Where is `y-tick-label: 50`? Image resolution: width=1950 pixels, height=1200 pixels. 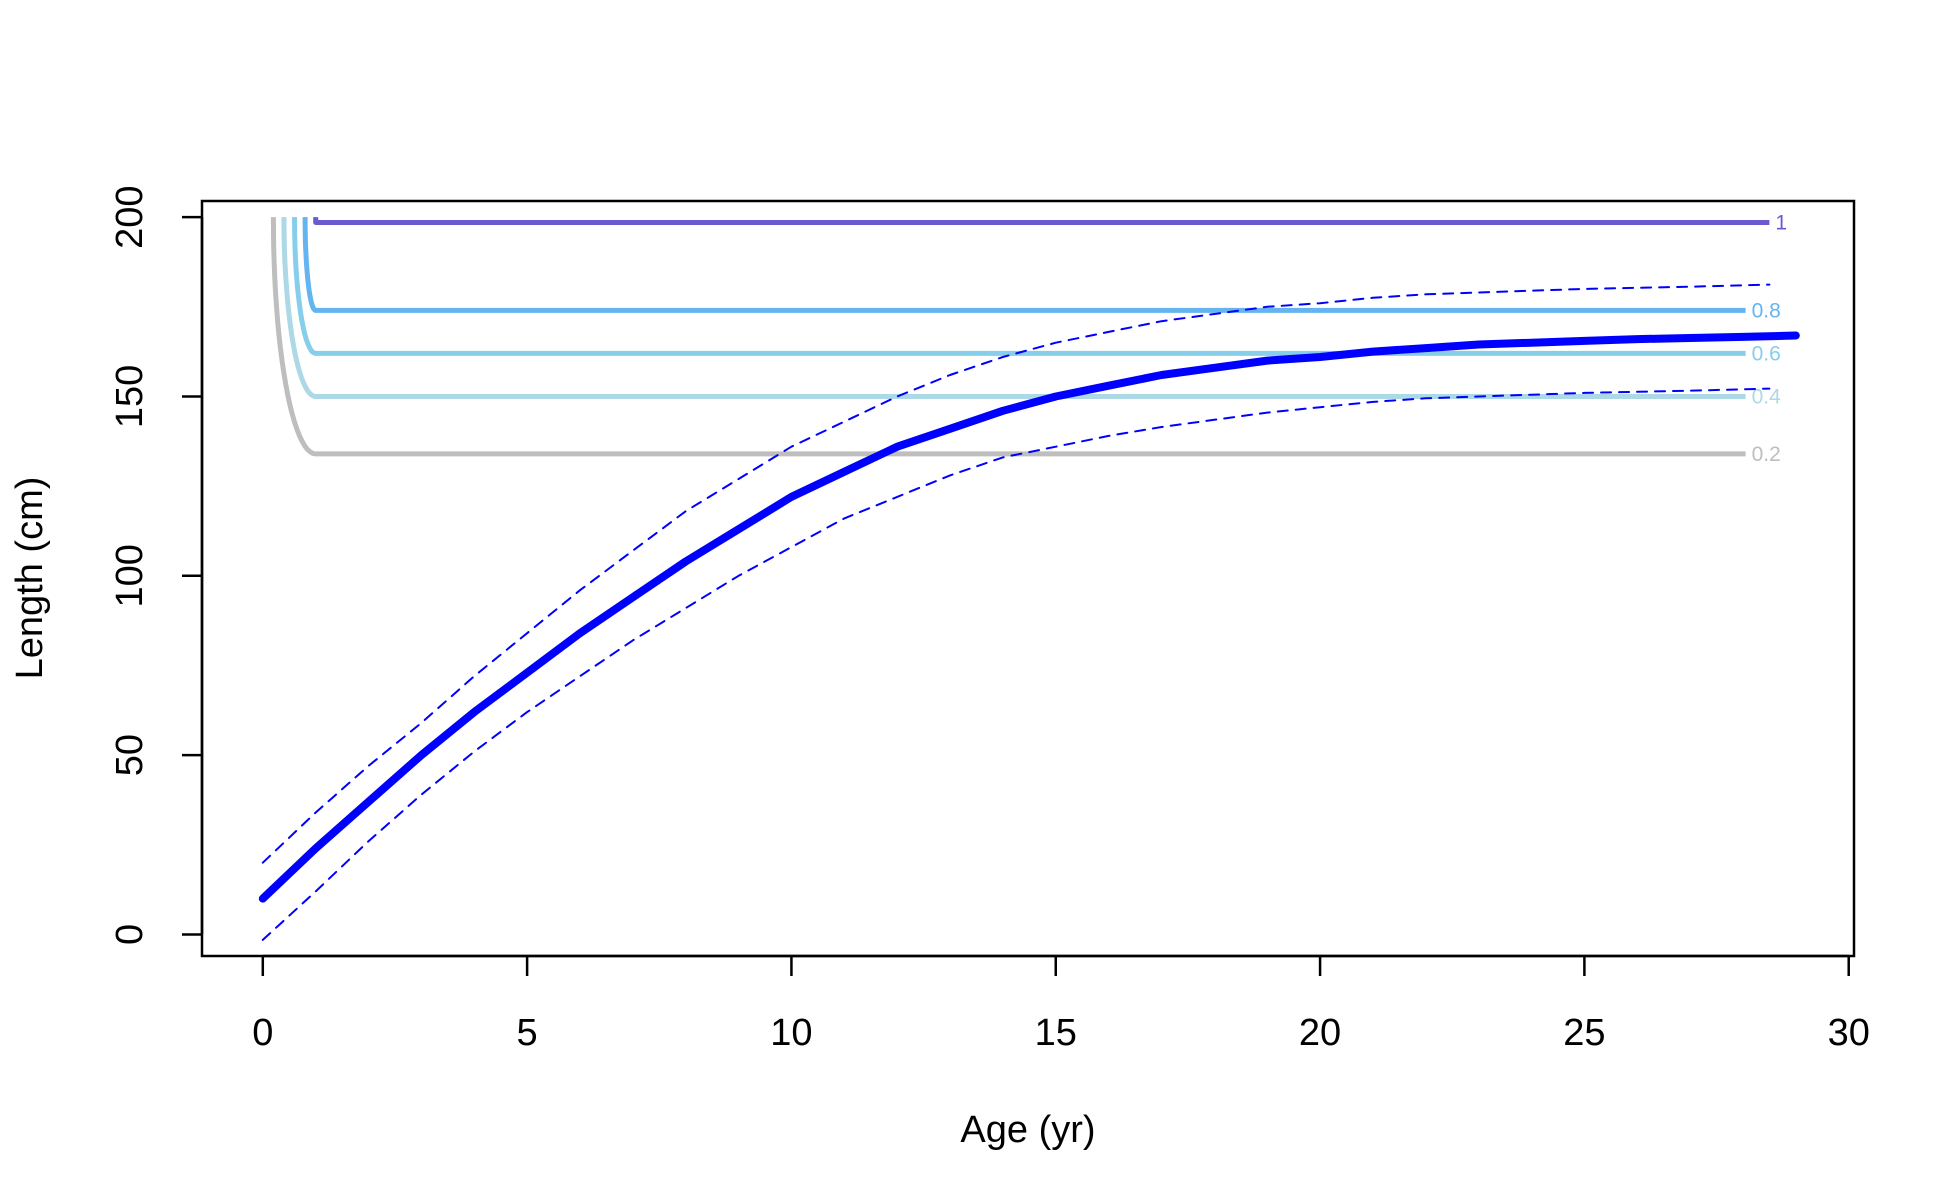 y-tick-label: 50 is located at coordinates (130, 755).